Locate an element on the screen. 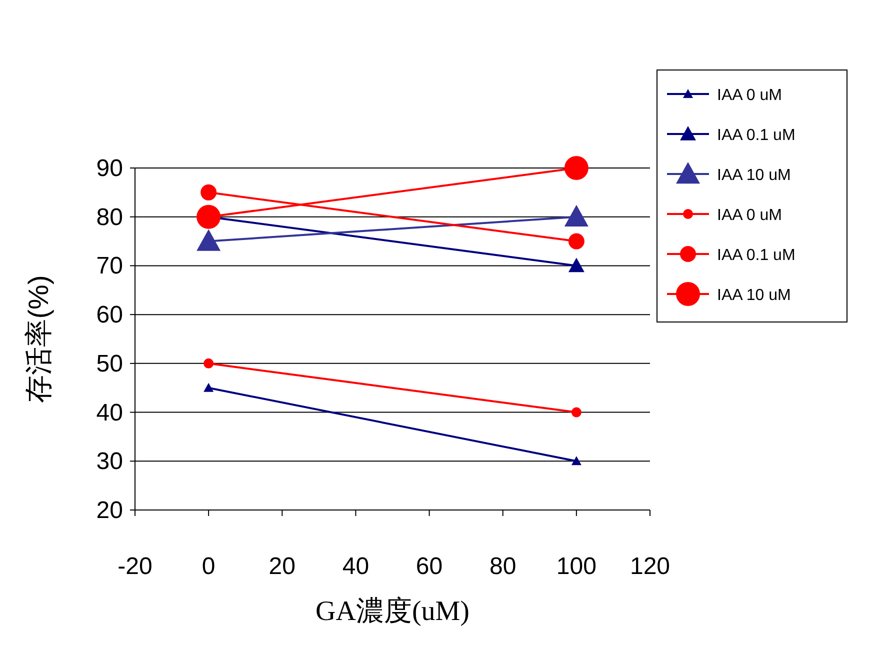 Image resolution: width=869 pixels, height=660 pixels. y-axis-title: 存活率(%) is located at coordinates (38, 339).